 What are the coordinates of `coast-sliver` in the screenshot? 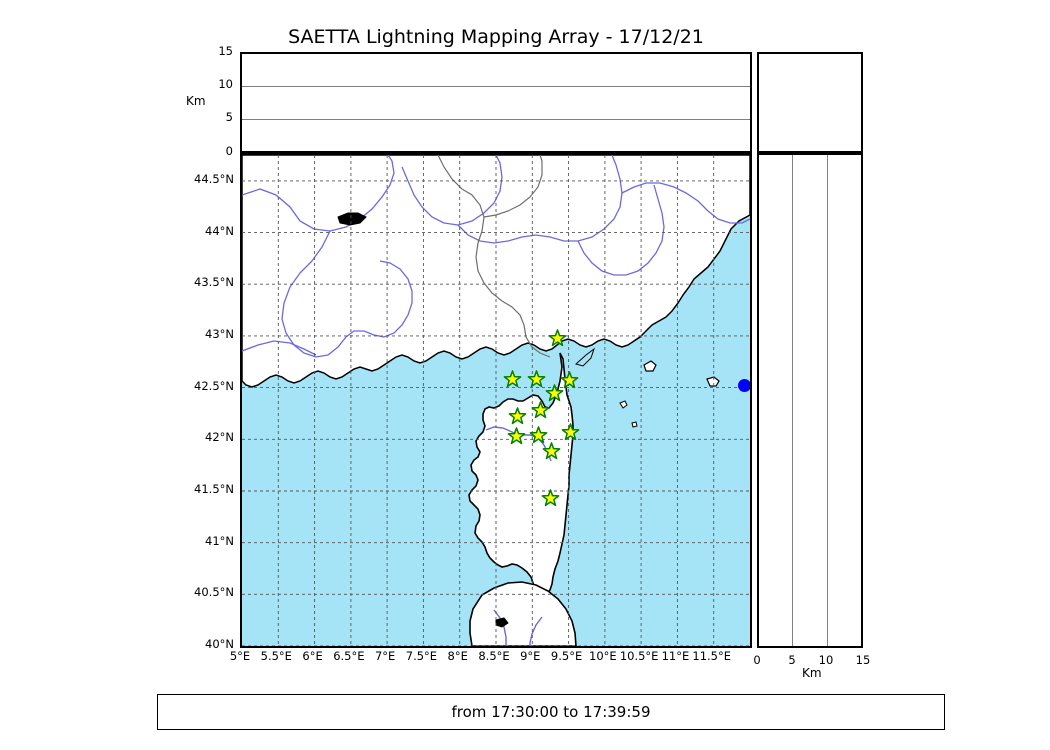 It's located at (584, 357).